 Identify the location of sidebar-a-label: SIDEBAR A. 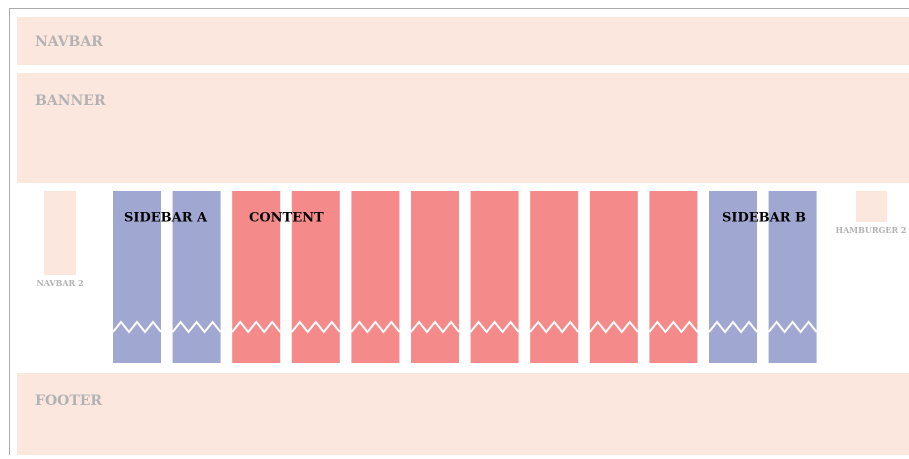
(166, 218).